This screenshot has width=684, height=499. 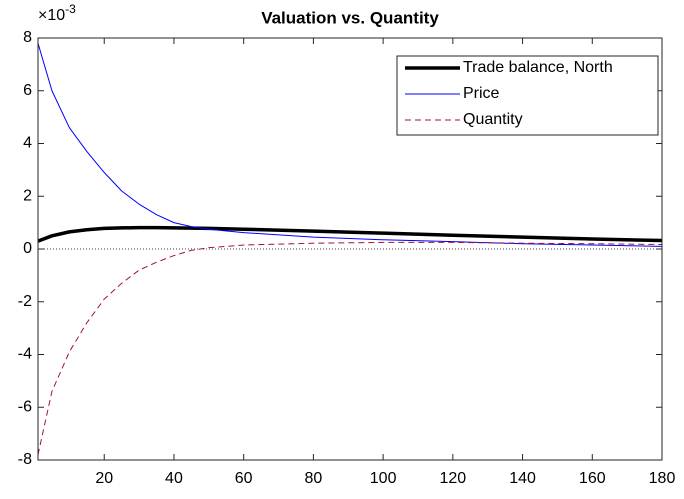 I want to click on x-tick-label: 60, so click(x=244, y=478).